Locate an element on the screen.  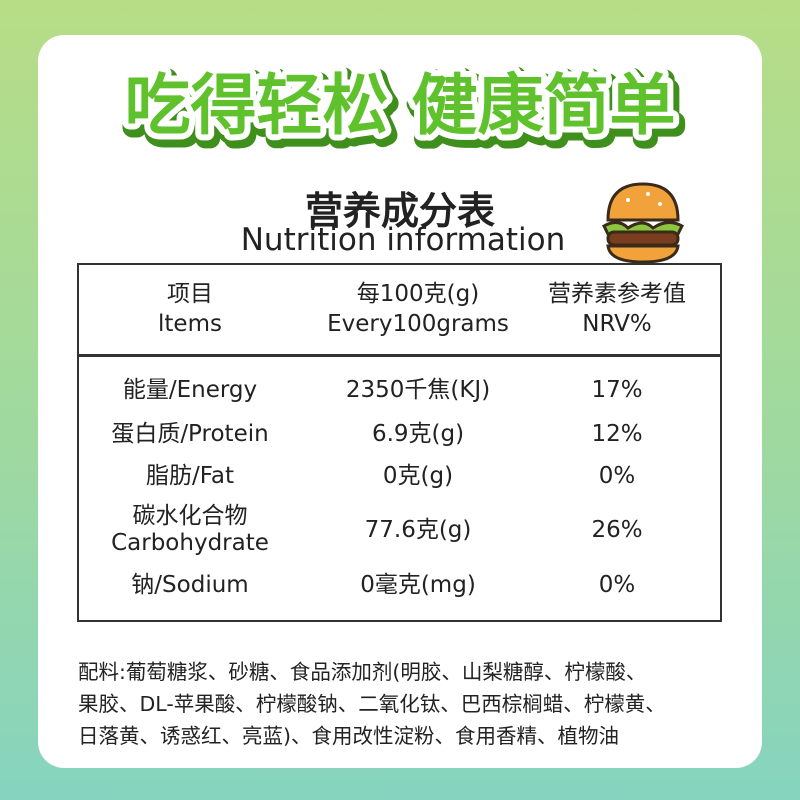
cell-value: 2350千焦(KJ) is located at coordinates (418, 390).